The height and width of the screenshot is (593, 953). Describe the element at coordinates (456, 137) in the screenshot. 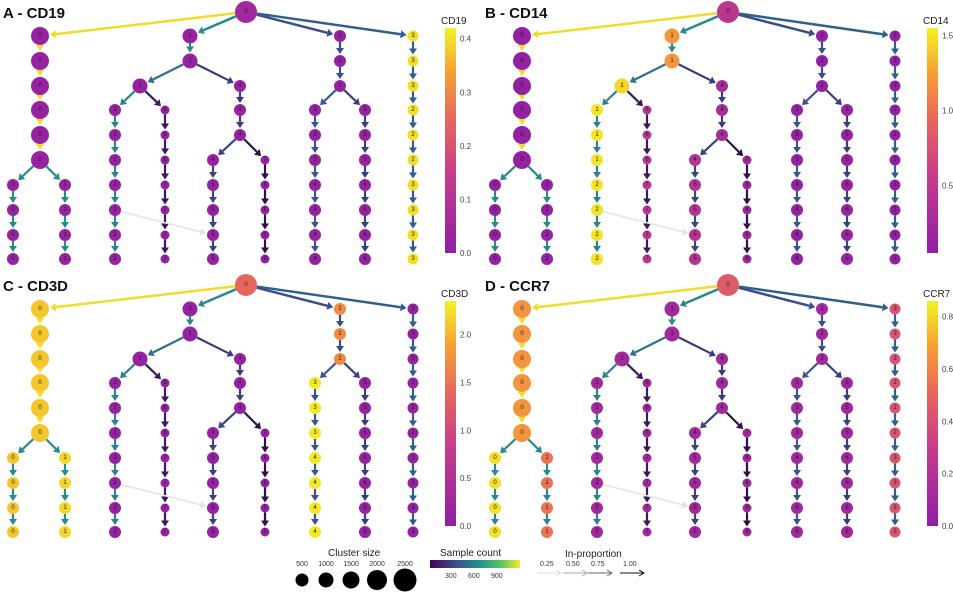

I see `expression-colorbar: CD19 0.0 0.1 0.2 0.3 0.4` at that location.